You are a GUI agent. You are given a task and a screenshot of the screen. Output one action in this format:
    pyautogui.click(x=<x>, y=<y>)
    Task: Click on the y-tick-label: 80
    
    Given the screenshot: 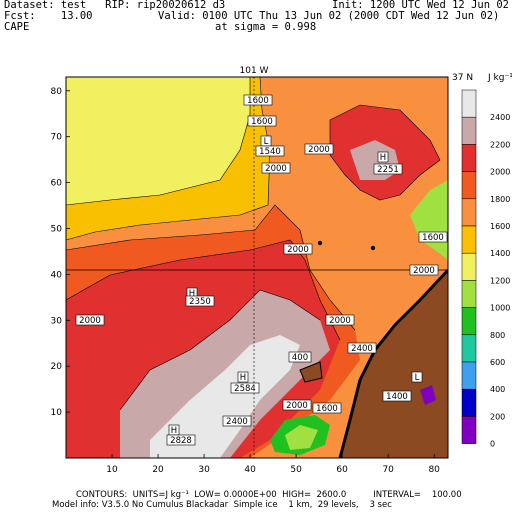 What is the action you would take?
    pyautogui.click(x=57, y=92)
    